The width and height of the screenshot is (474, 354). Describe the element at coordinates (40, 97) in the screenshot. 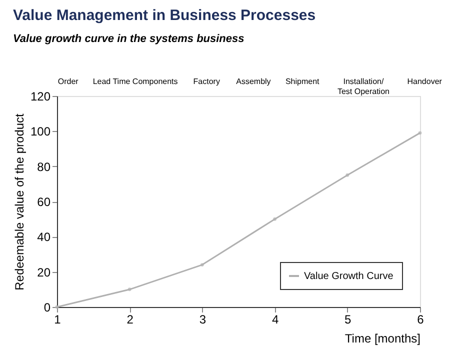

I see `y-tick-label: 120` at that location.